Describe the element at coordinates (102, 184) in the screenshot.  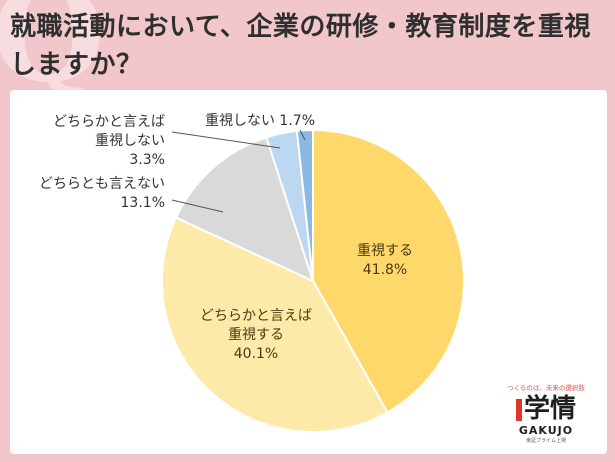
I see `slice-label-2: どちらとも言えない` at that location.